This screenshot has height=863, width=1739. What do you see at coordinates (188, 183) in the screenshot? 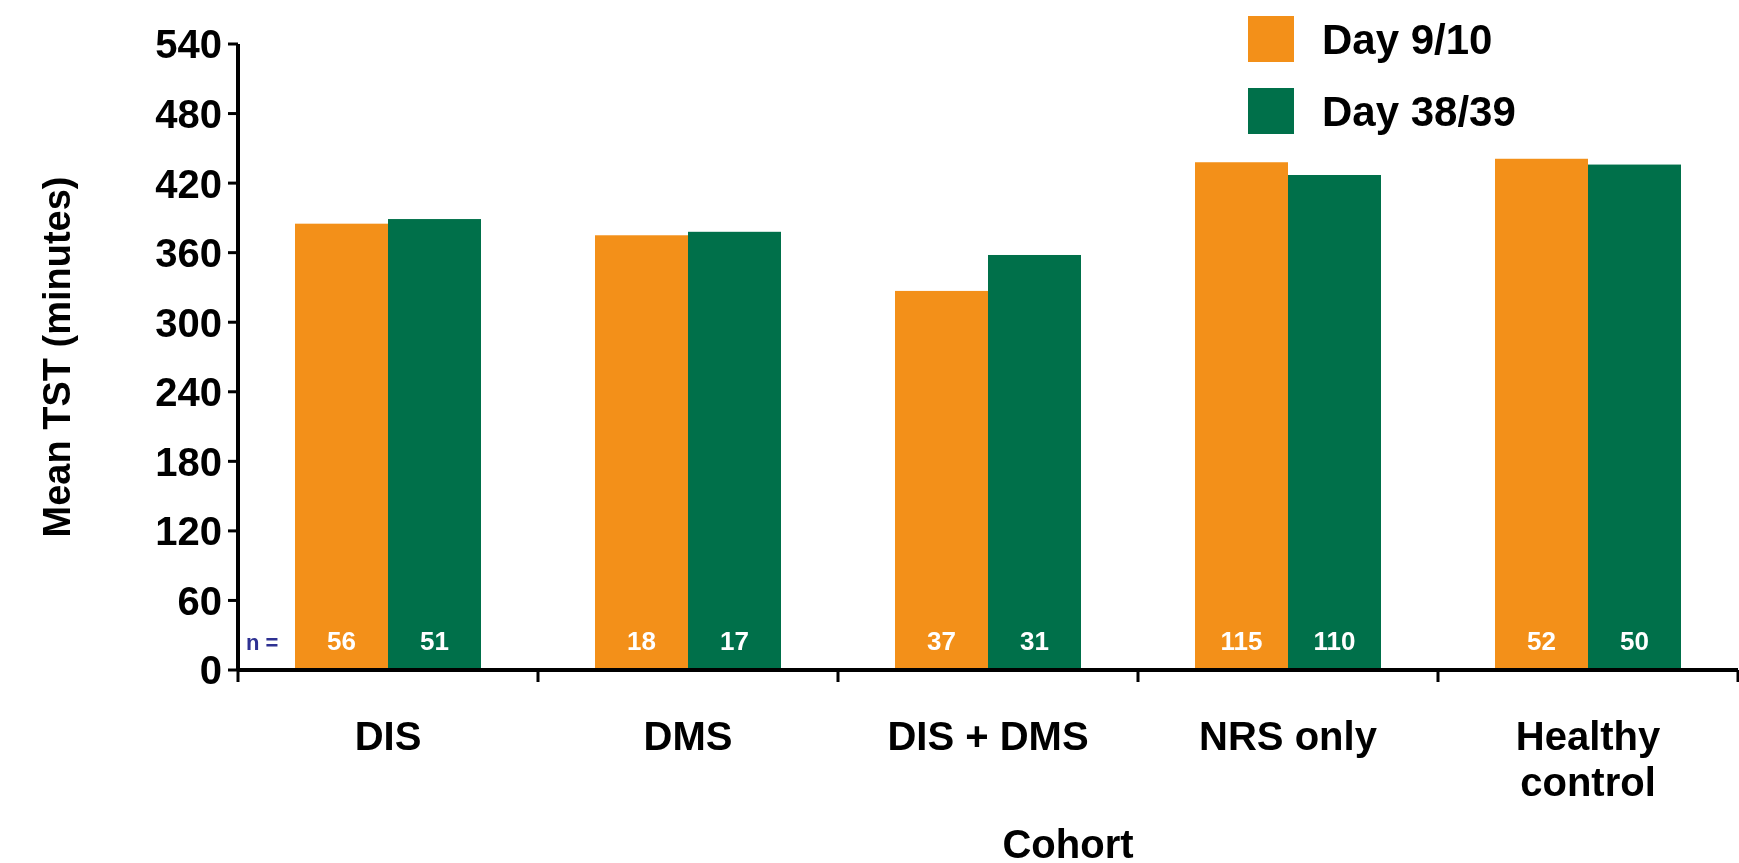
I see `y-tick-label: 420` at bounding box center [188, 183].